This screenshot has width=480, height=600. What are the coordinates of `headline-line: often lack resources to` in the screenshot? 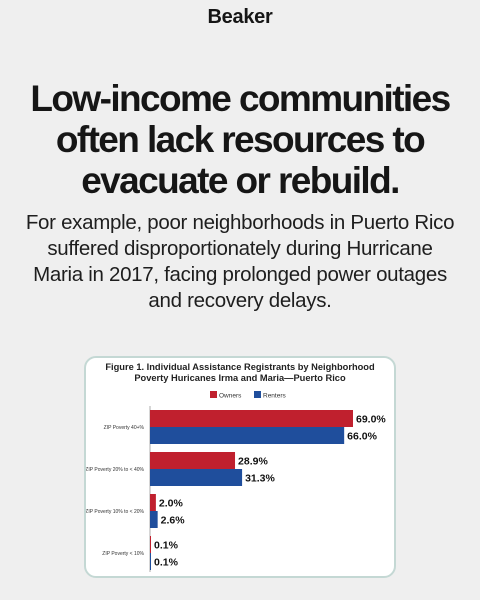 It's located at (240, 139).